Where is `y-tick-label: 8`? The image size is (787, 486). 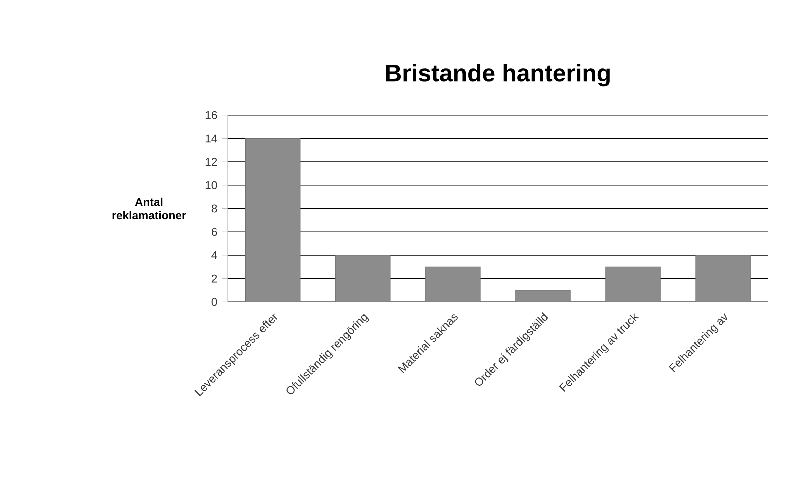 y-tick-label: 8 is located at coordinates (215, 208).